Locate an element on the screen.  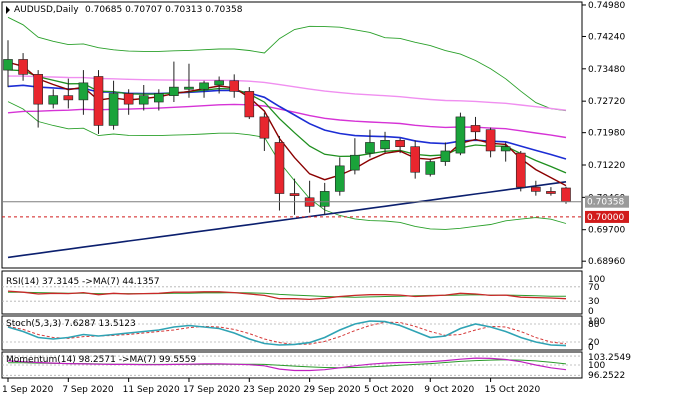
stoch-main-line is located at coordinates (287, 333).